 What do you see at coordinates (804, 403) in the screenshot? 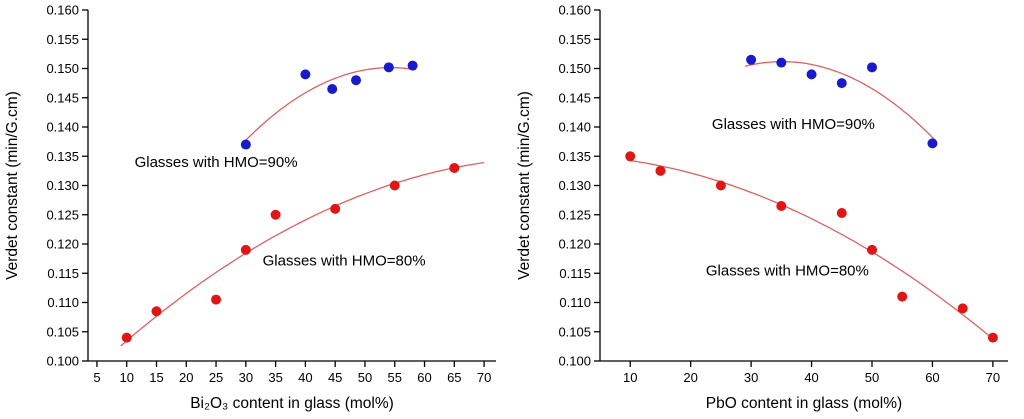
I see `x-axis-title: PbO content in glass (mol%)` at bounding box center [804, 403].